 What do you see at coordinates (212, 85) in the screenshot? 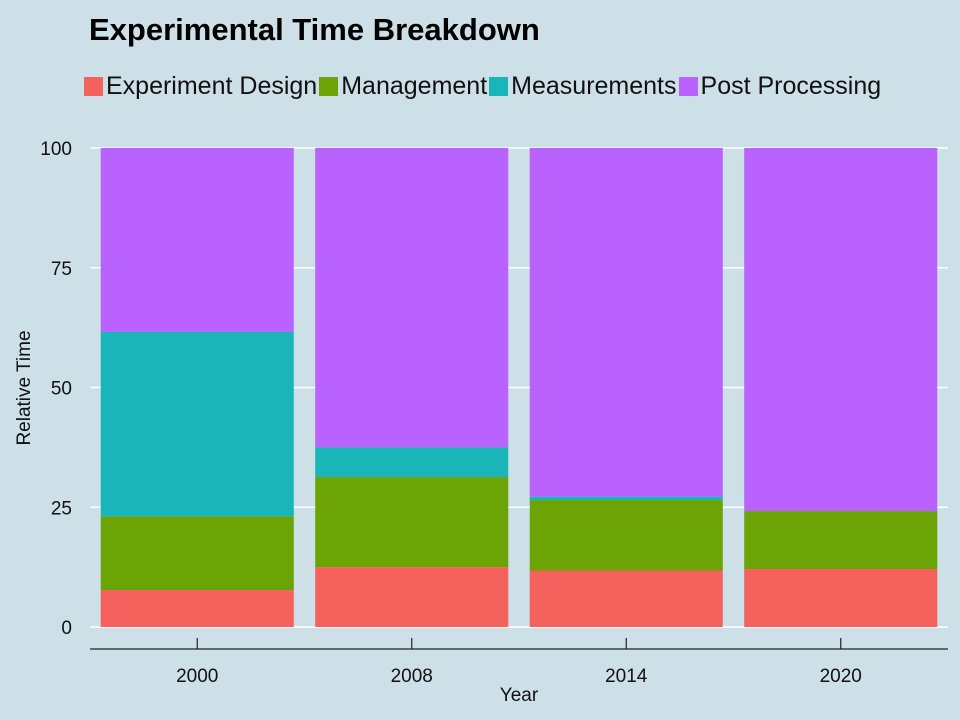
I see `legend-label: Experiment Design` at bounding box center [212, 85].